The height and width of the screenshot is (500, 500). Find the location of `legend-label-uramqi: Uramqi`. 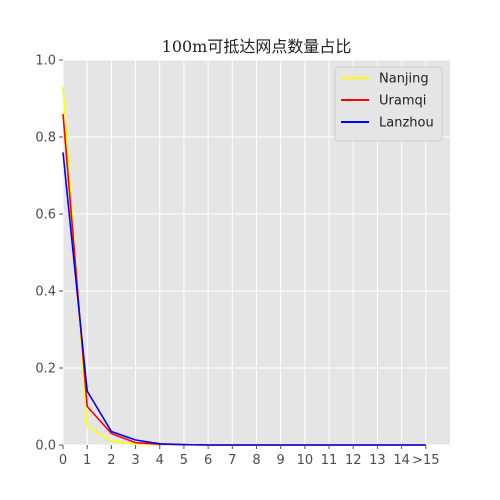

legend-label-uramqi: Uramqi is located at coordinates (402, 101).